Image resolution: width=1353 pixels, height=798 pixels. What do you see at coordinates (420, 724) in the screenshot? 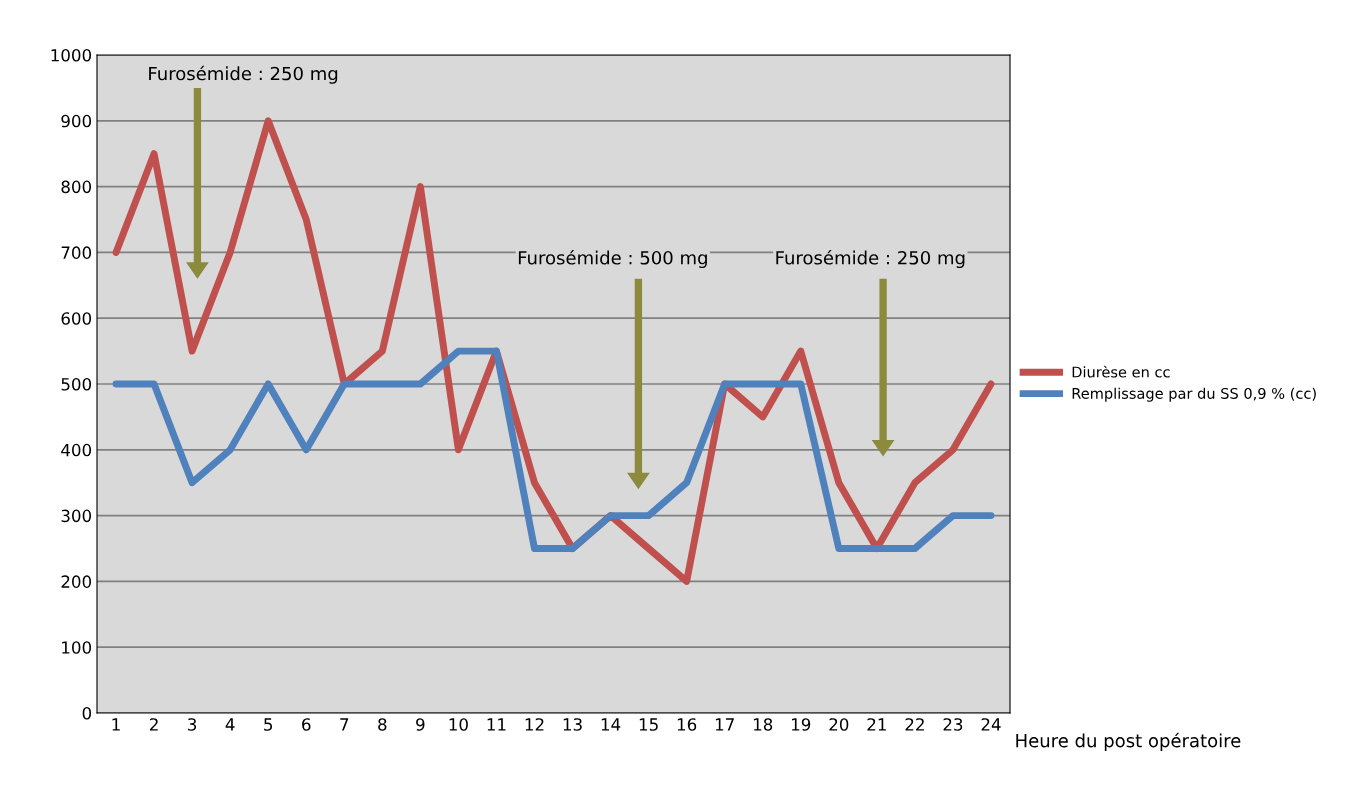
I see `x-tick-label: 9` at bounding box center [420, 724].